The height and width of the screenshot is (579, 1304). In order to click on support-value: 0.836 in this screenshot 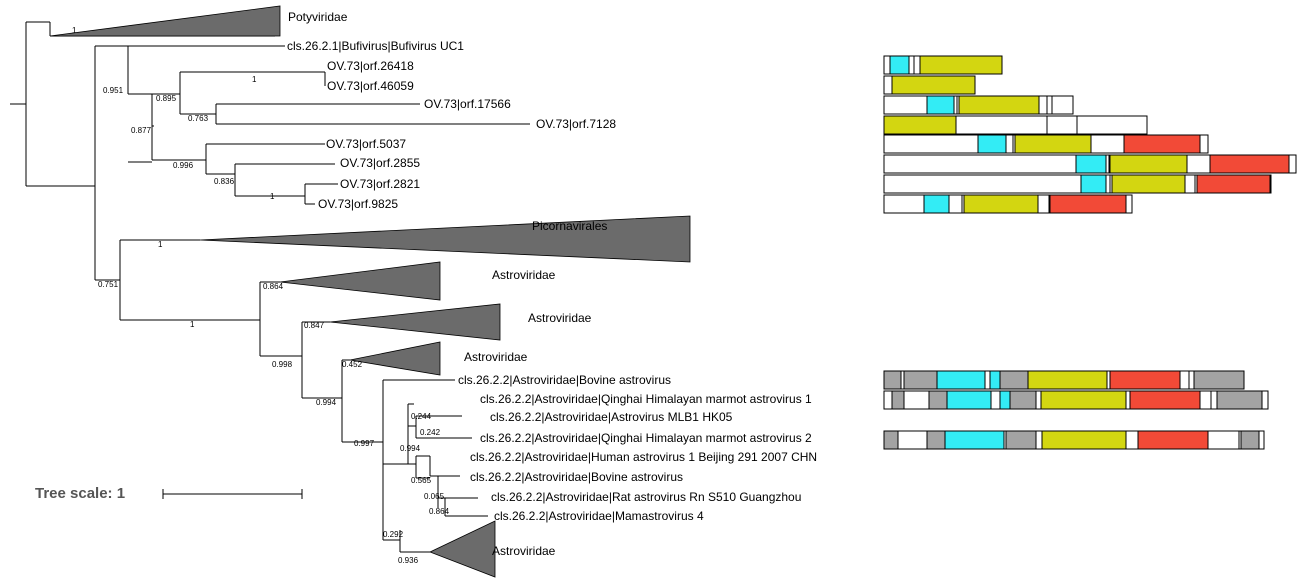, I will do `click(224, 181)`.